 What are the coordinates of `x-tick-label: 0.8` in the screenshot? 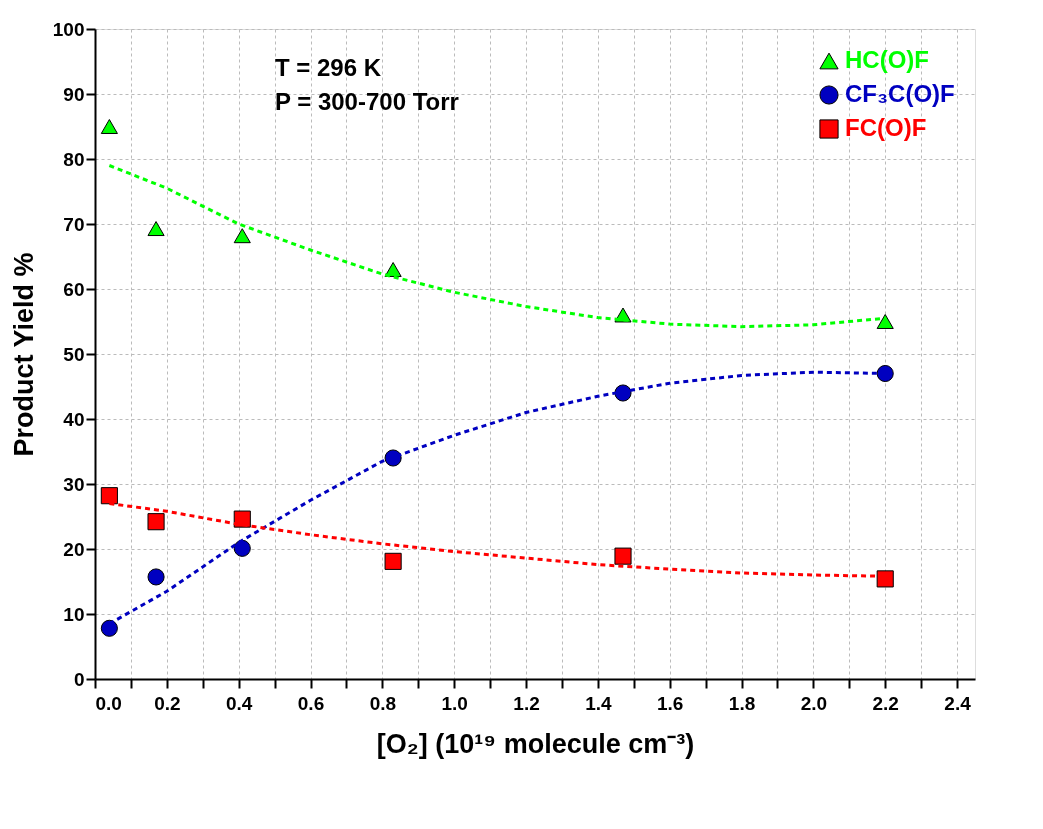 It's located at (383, 703).